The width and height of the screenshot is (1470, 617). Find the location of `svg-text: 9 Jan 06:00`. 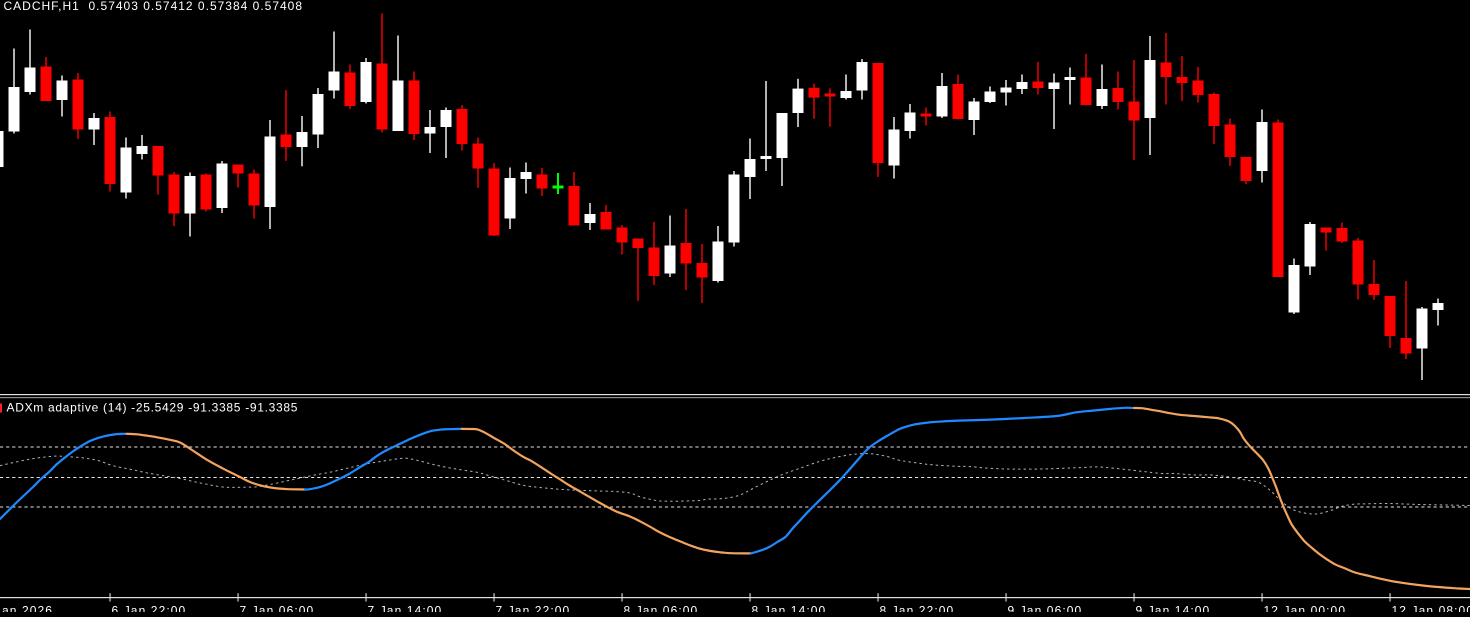

svg-text: 9 Jan 06:00 is located at coordinates (1045, 608).